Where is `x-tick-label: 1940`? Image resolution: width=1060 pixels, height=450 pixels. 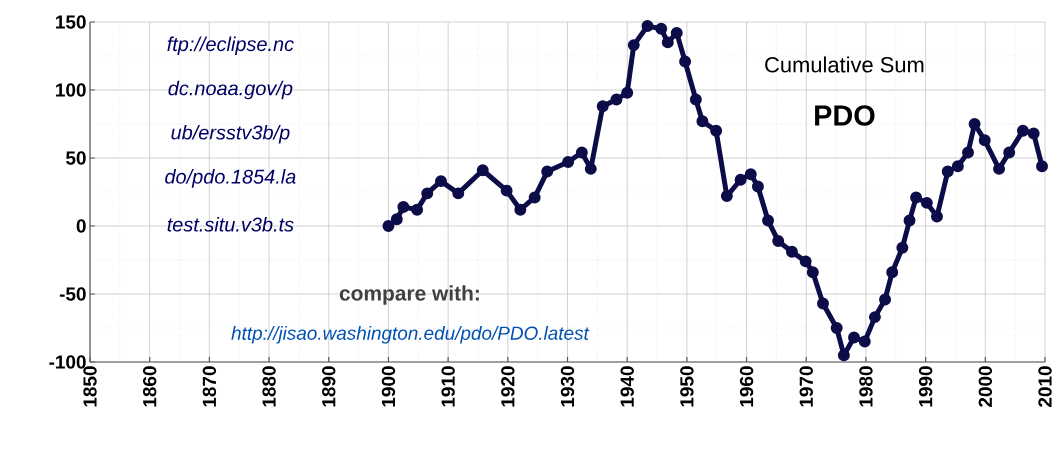
x-tick-label: 1940 is located at coordinates (627, 386).